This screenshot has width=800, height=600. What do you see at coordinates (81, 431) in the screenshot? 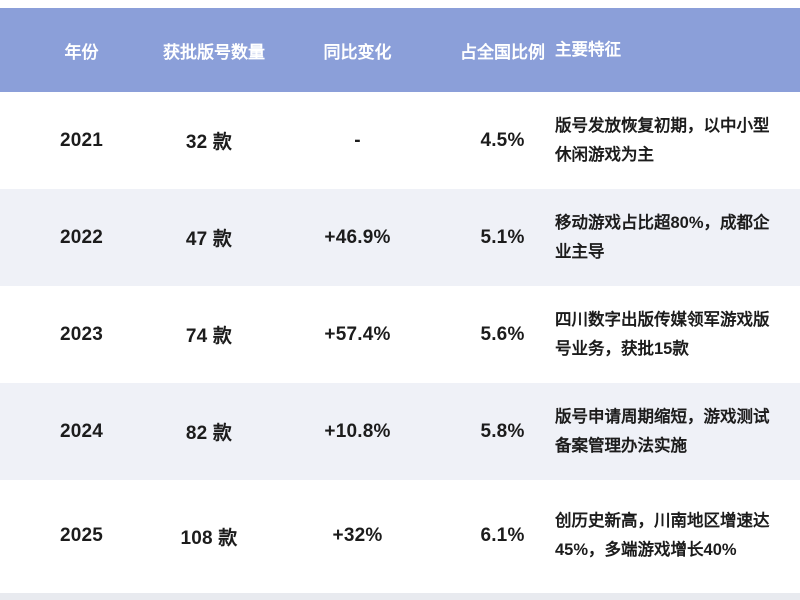
I see `cell-year: 2024` at bounding box center [81, 431].